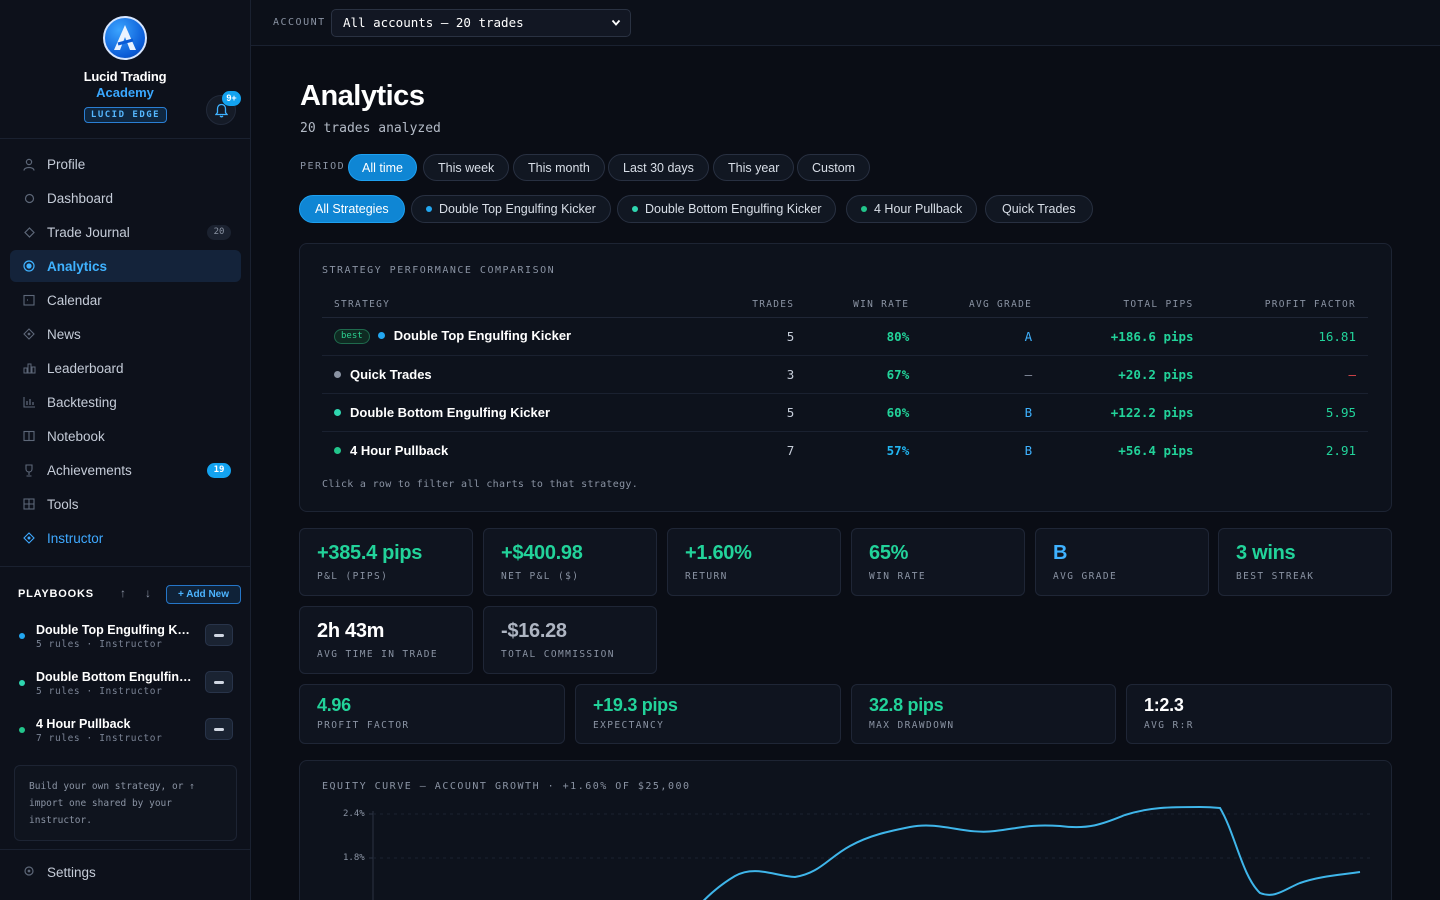 Image resolution: width=1440 pixels, height=900 pixels. I want to click on settings-button: Settings, so click(59, 872).